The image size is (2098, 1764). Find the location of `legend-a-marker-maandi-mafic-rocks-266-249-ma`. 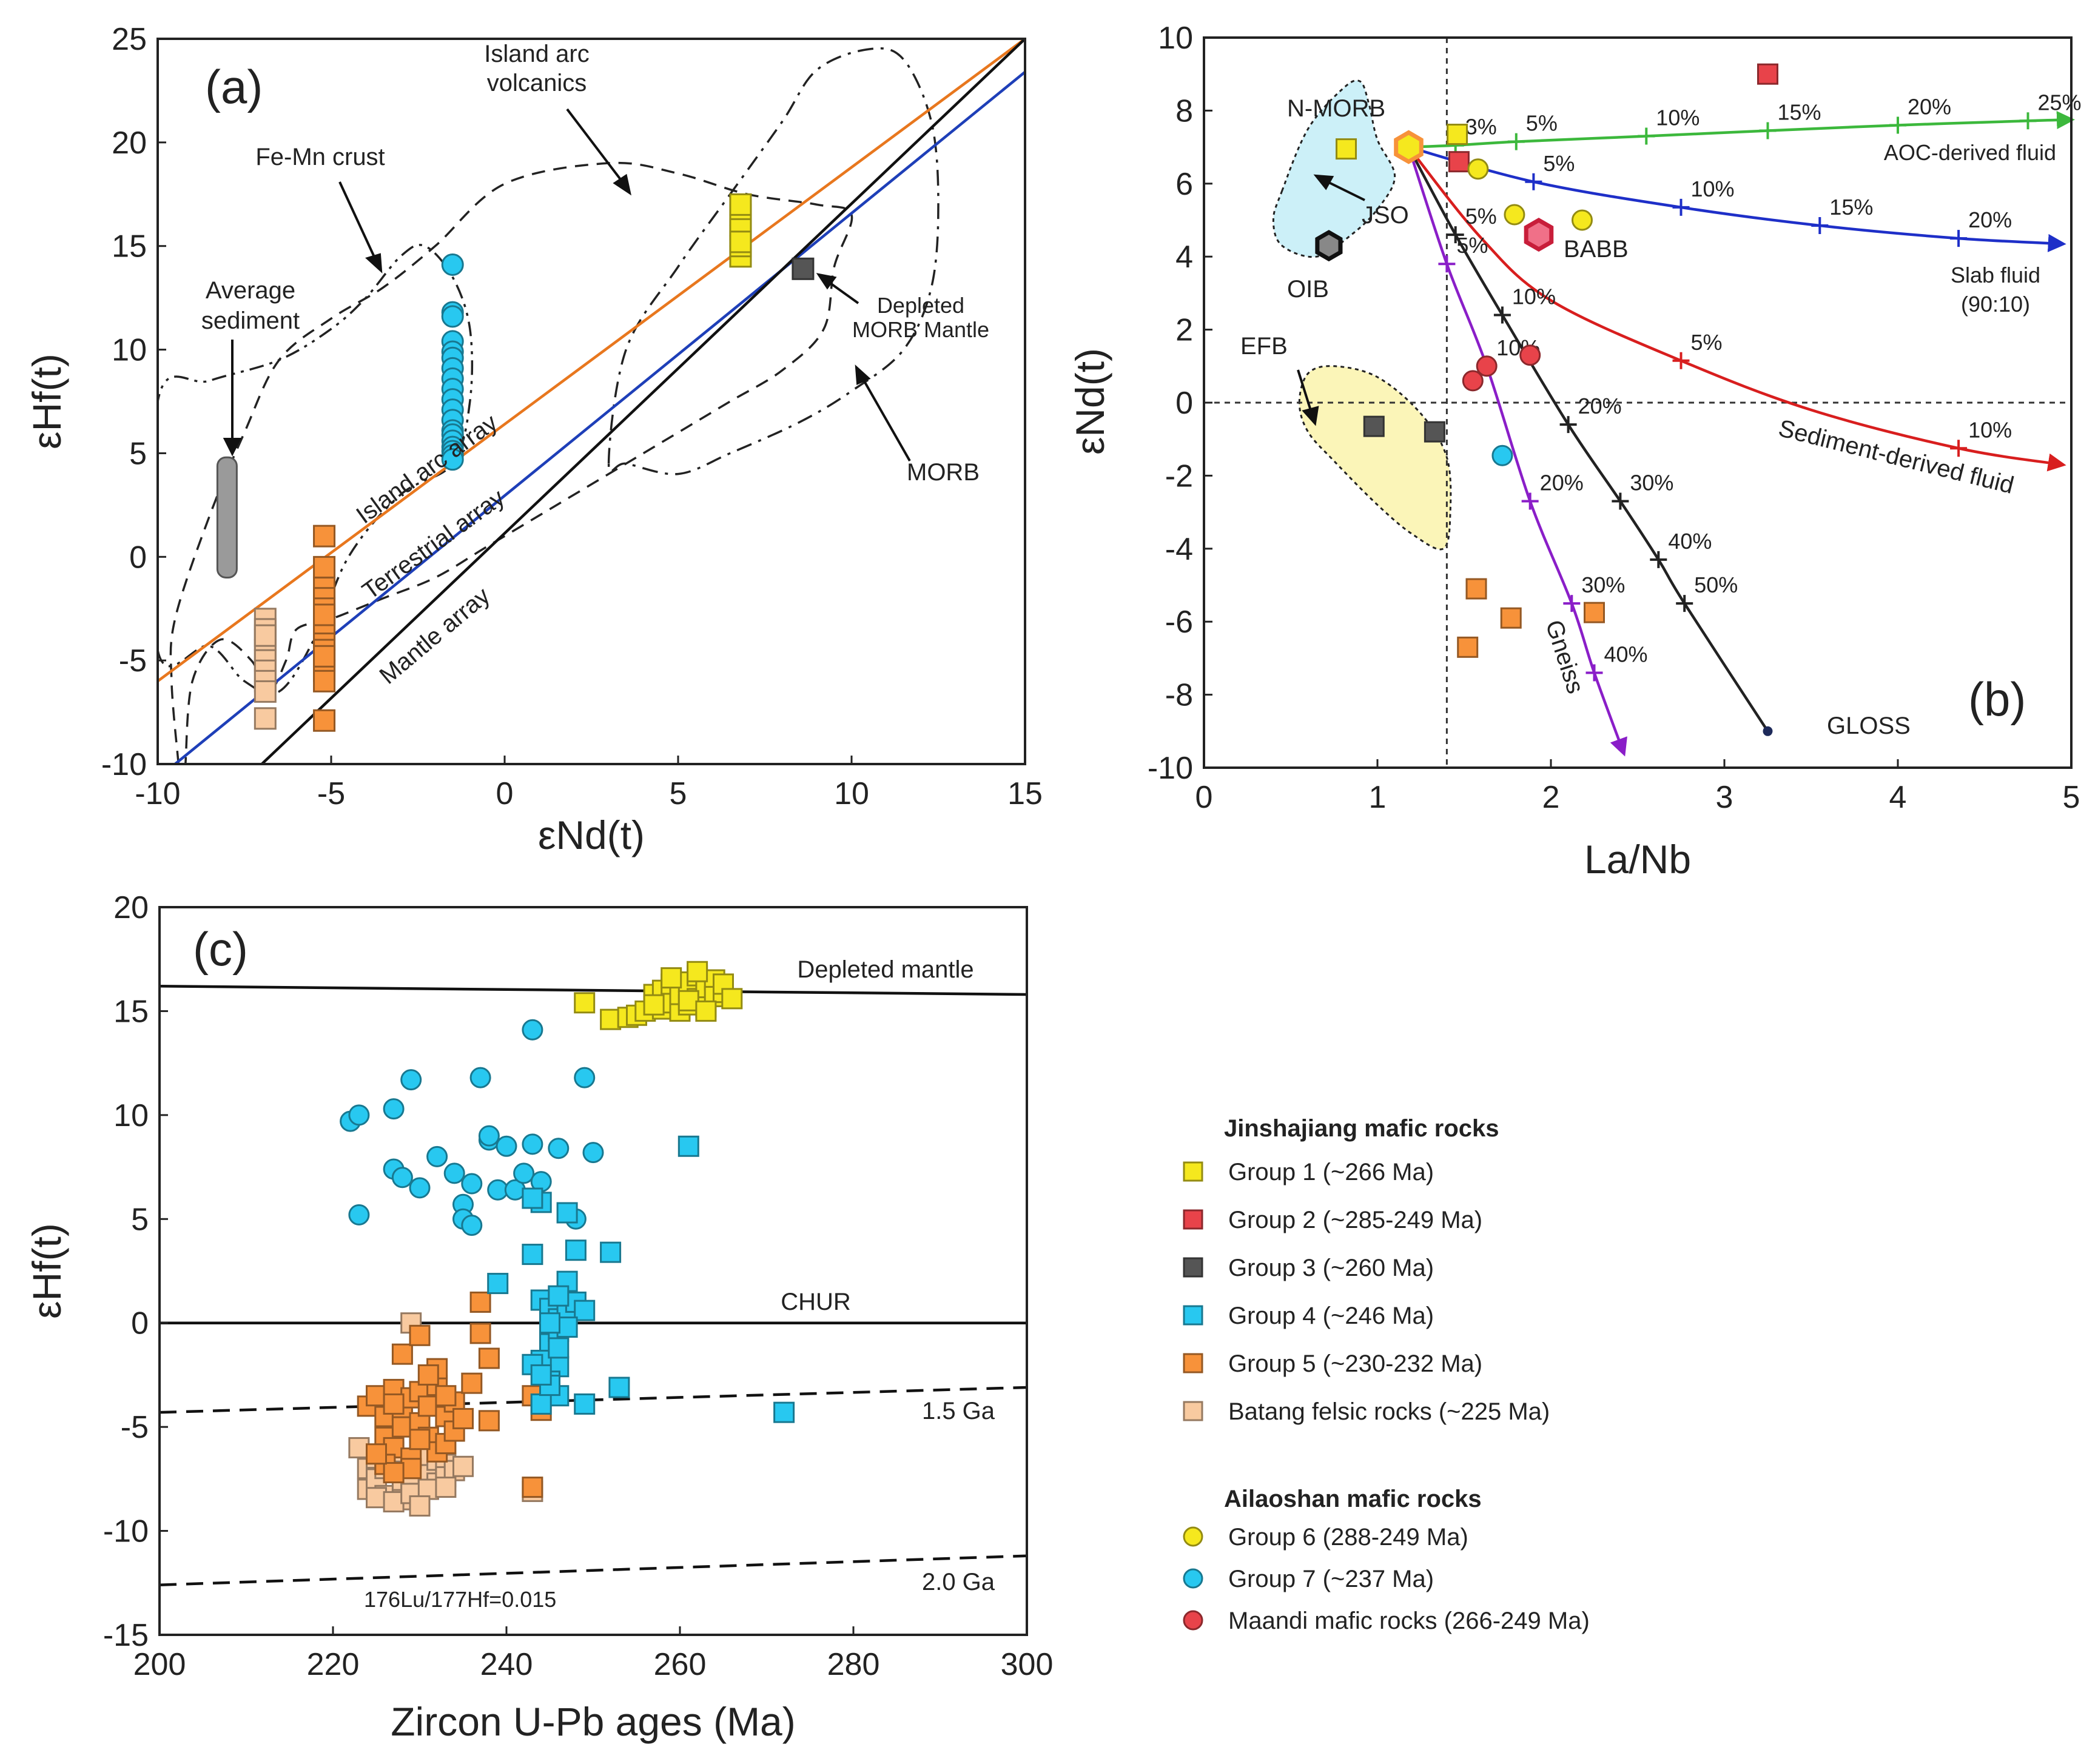

legend-a-marker-maandi-mafic-rocks-266-249-ma is located at coordinates (1193, 1621).